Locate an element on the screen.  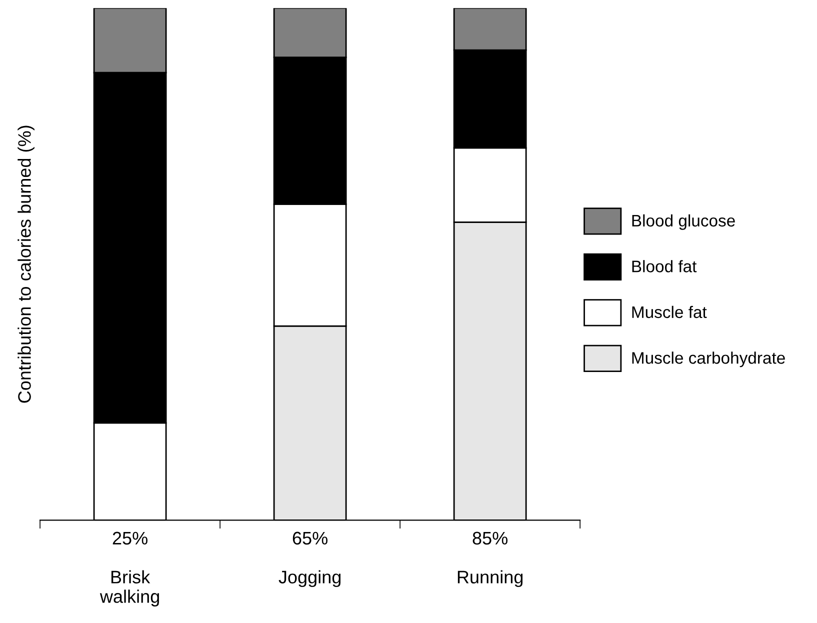
legend-label: Muscle fat is located at coordinates (669, 312).